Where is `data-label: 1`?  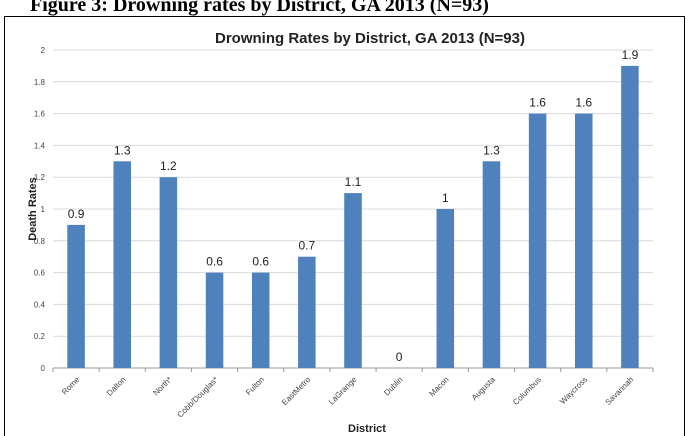 data-label: 1 is located at coordinates (445, 198).